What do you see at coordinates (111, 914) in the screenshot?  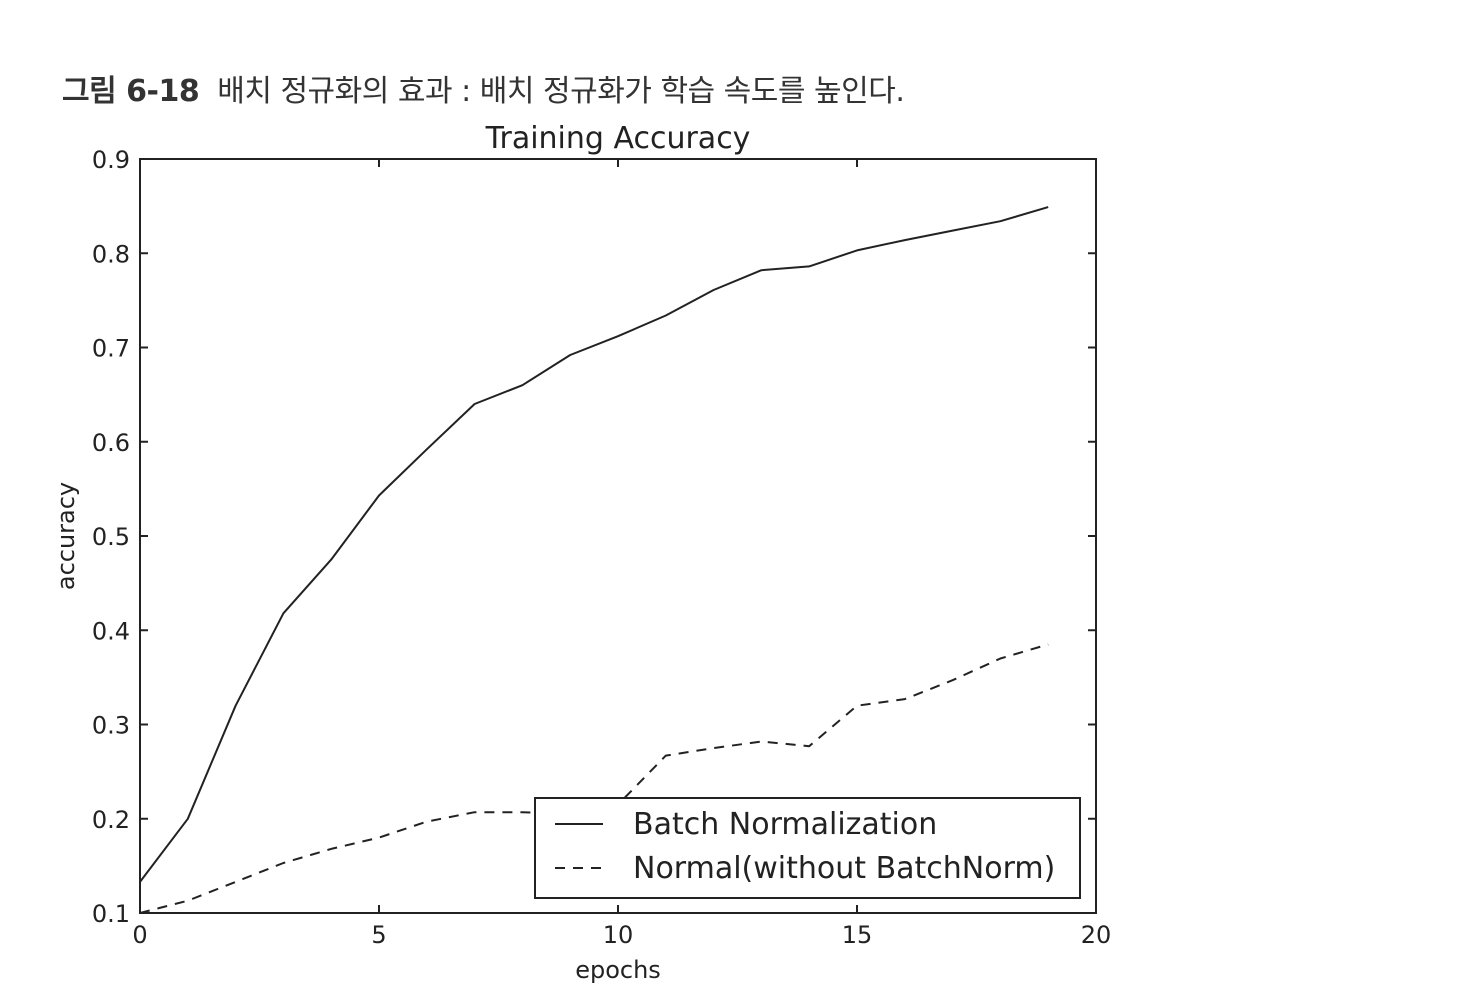 I see `y-tick-label: 0.1` at bounding box center [111, 914].